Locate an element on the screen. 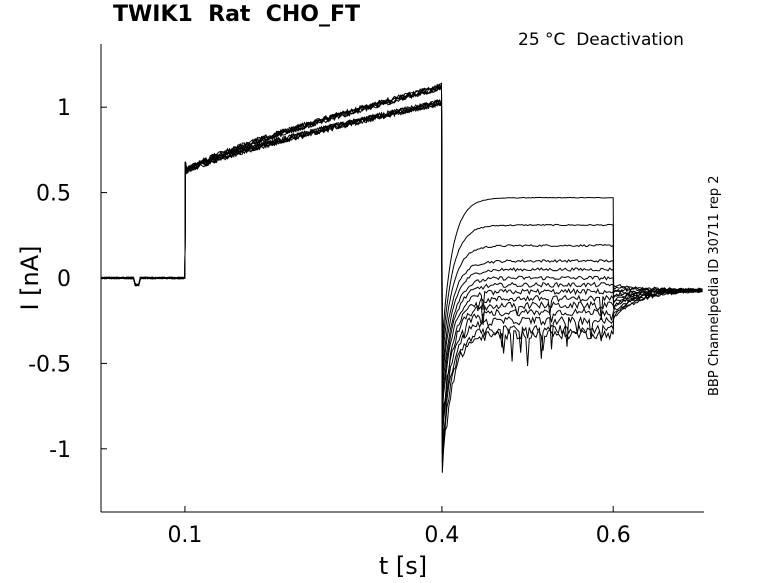 This screenshot has height=583, width=778. x-axis-label: t [s] is located at coordinates (403, 566).